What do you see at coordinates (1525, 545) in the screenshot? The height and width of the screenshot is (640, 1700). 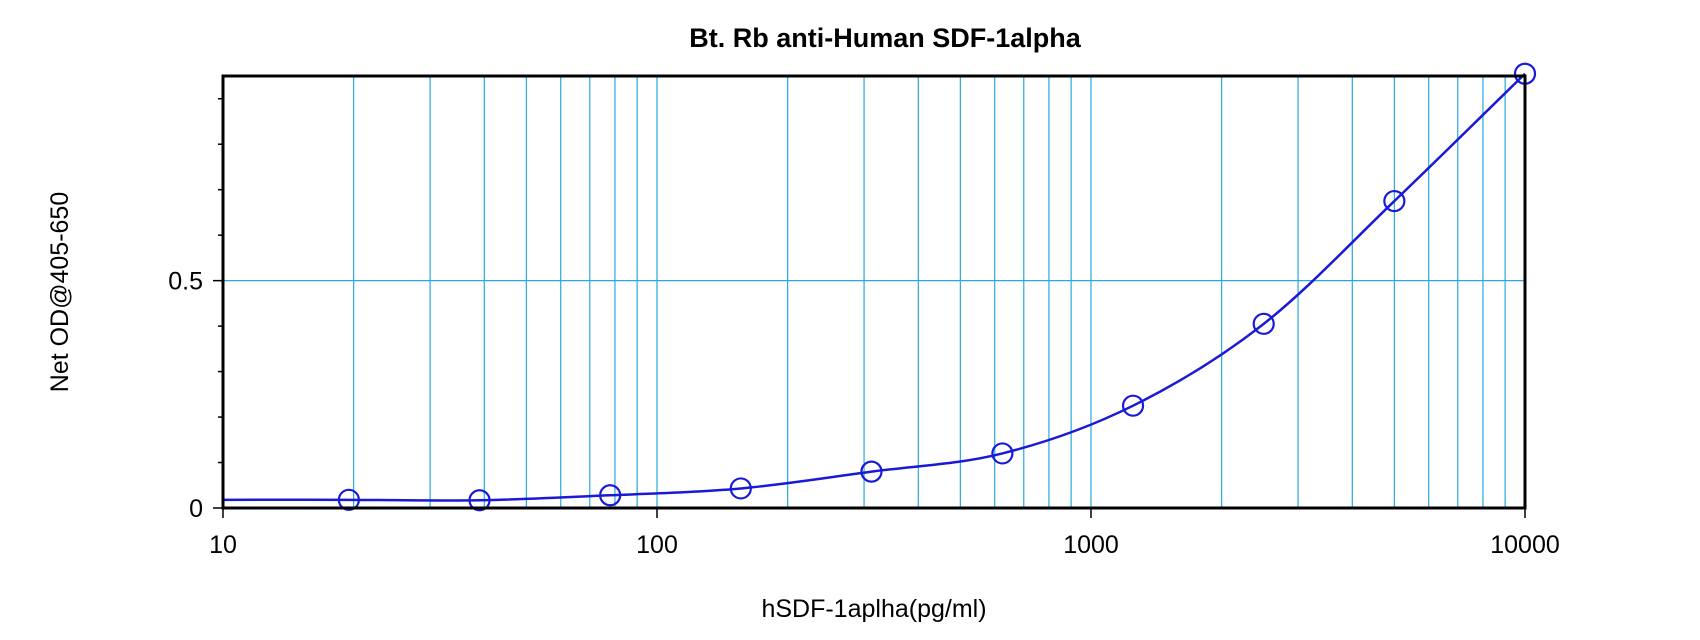 I see `x-tick-label: 10000` at bounding box center [1525, 545].